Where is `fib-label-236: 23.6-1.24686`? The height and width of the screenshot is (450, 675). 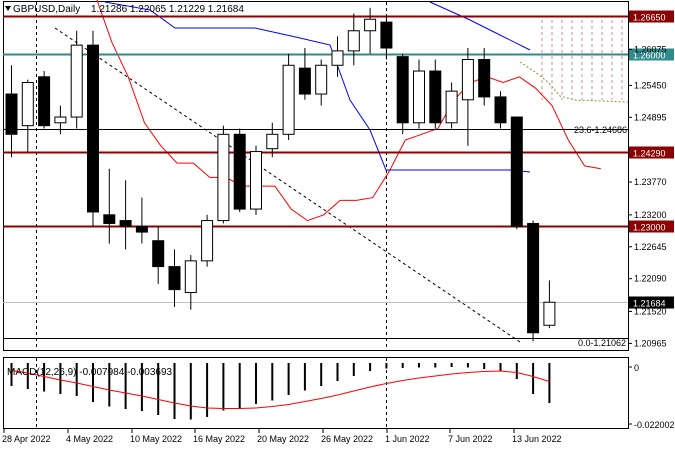 fib-label-236: 23.6-1.24686 is located at coordinates (600, 130).